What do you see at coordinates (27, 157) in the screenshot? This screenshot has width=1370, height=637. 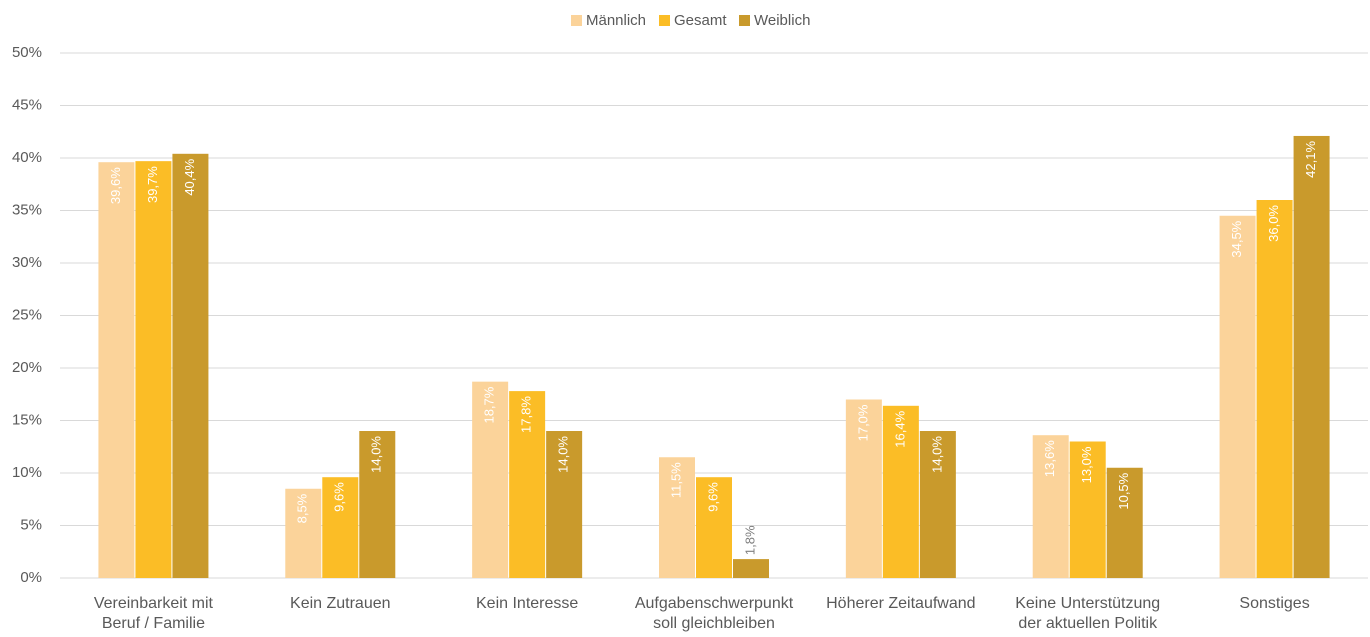 I see `y-tick-label: 40%` at bounding box center [27, 157].